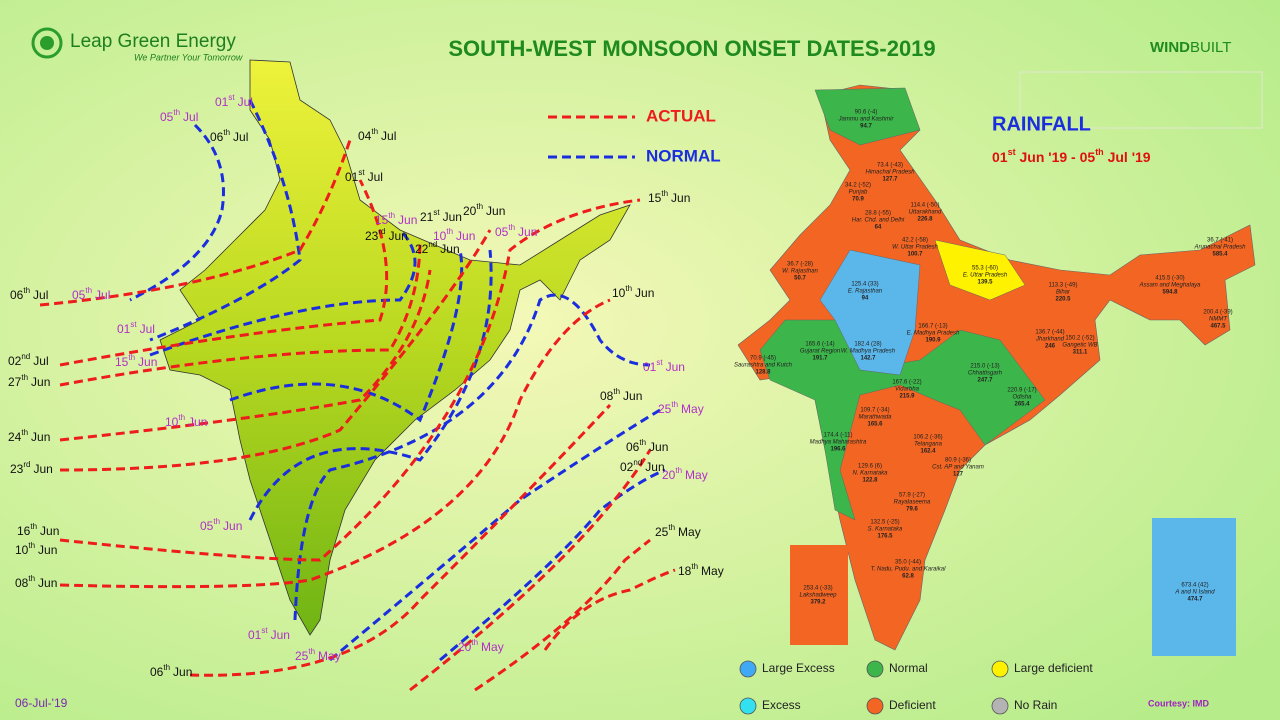 Image resolution: width=1280 pixels, height=720 pixels. I want to click on rainfall-title: RAINFALL, so click(1041, 124).